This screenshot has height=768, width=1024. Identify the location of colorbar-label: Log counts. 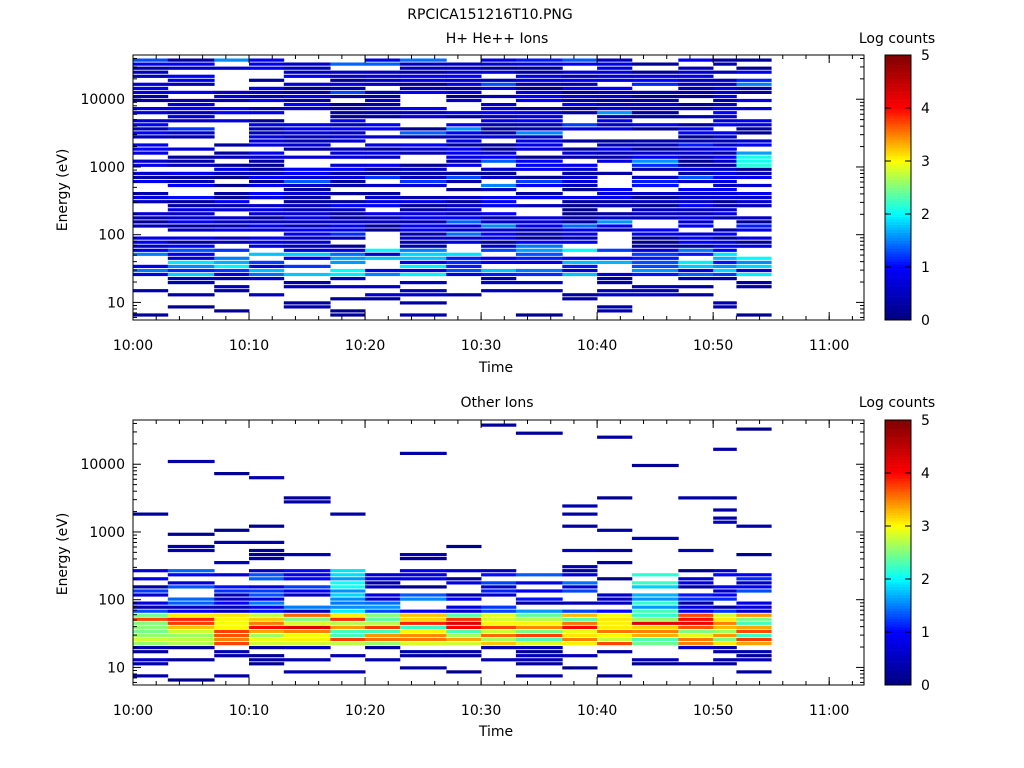
(897, 403).